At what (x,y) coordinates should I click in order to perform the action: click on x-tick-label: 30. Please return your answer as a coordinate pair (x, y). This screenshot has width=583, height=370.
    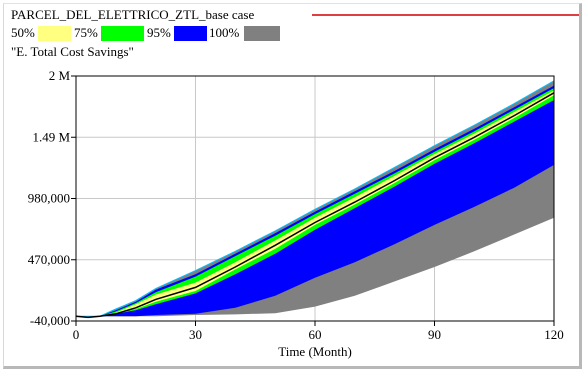
    Looking at the image, I should click on (195, 334).